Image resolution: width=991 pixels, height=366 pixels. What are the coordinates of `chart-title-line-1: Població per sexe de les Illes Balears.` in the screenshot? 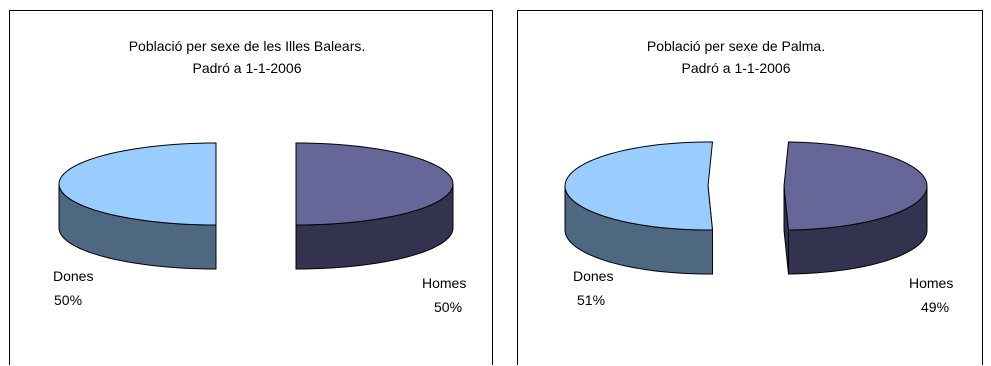 It's located at (247, 46).